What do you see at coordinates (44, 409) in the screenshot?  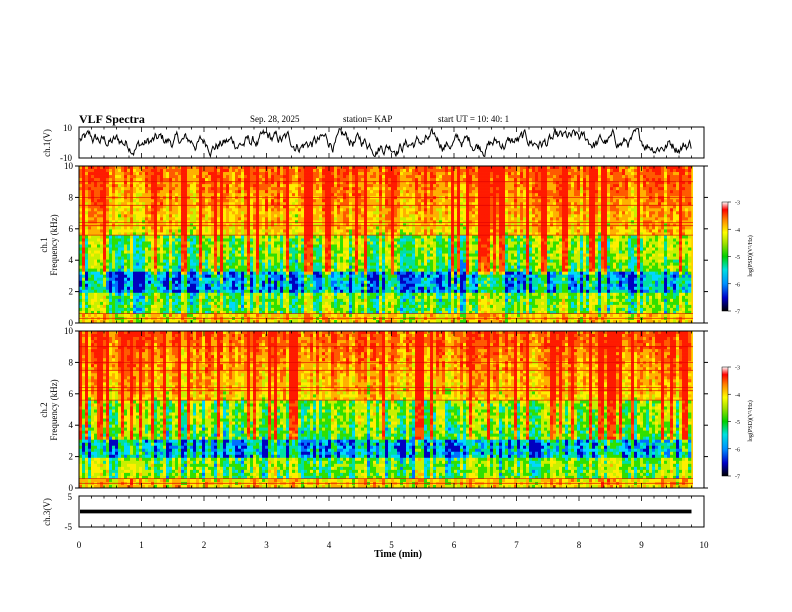 I see `ch2-spec-ylabel-a: ch.2` at bounding box center [44, 409].